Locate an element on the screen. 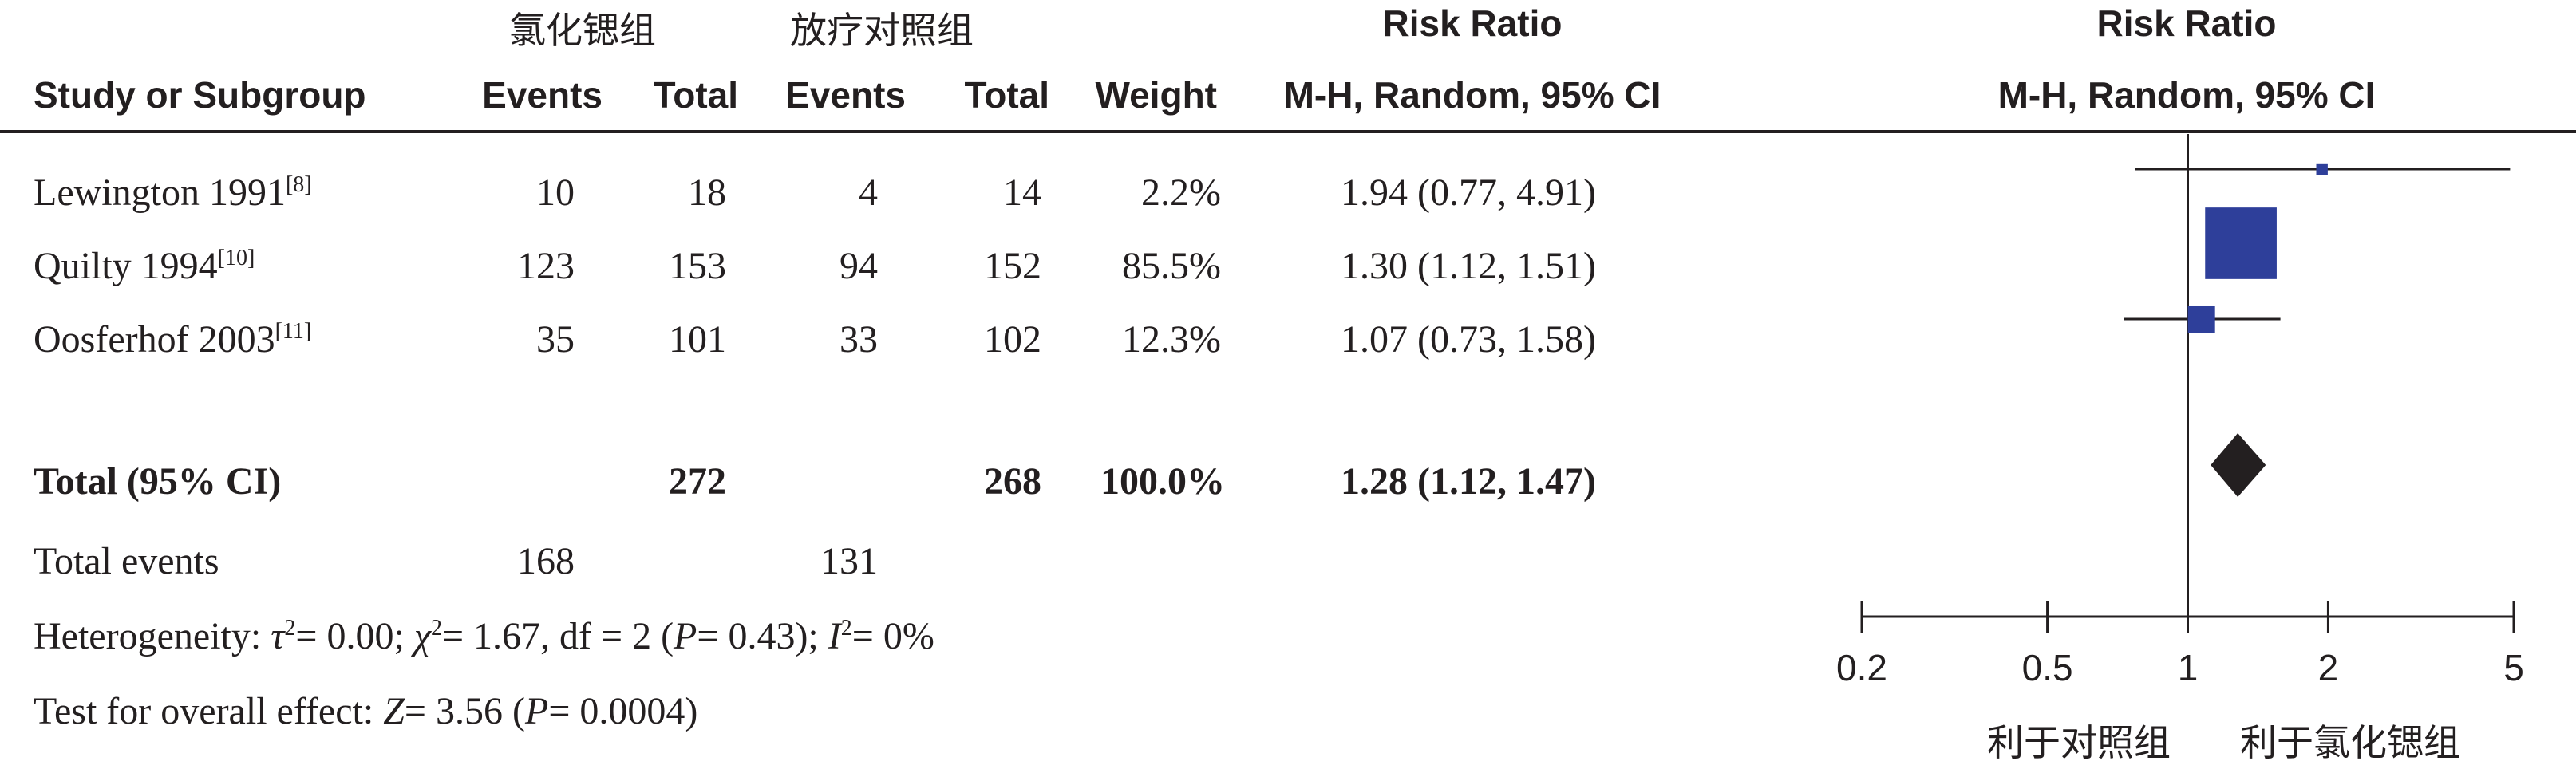 This screenshot has height=769, width=2576. study-name: Oosferhof 2003[11] is located at coordinates (173, 339).